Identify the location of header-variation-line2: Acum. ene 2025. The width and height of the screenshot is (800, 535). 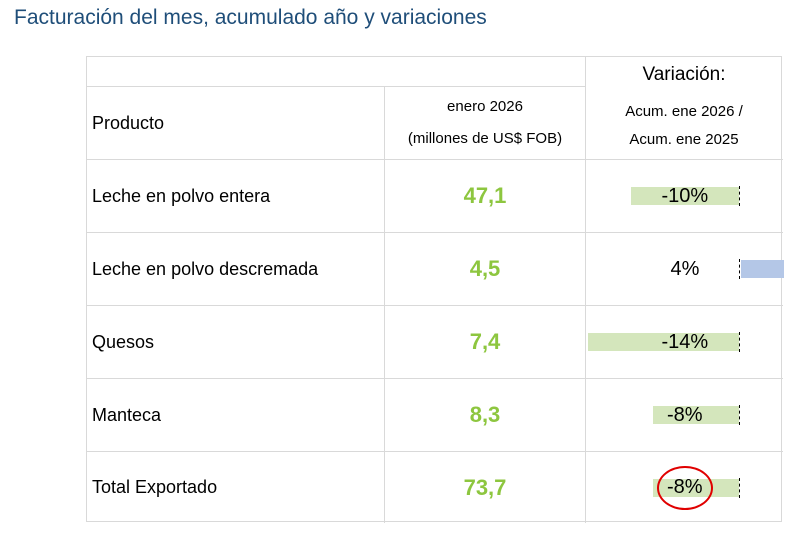
(684, 139).